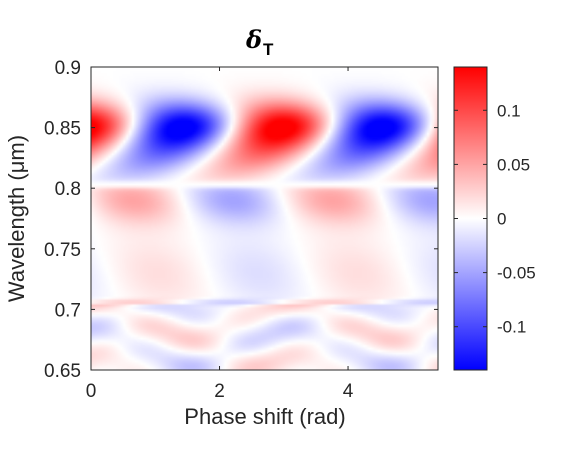  What do you see at coordinates (511, 327) in the screenshot?
I see `colorbar-tick-label: -0.1` at bounding box center [511, 327].